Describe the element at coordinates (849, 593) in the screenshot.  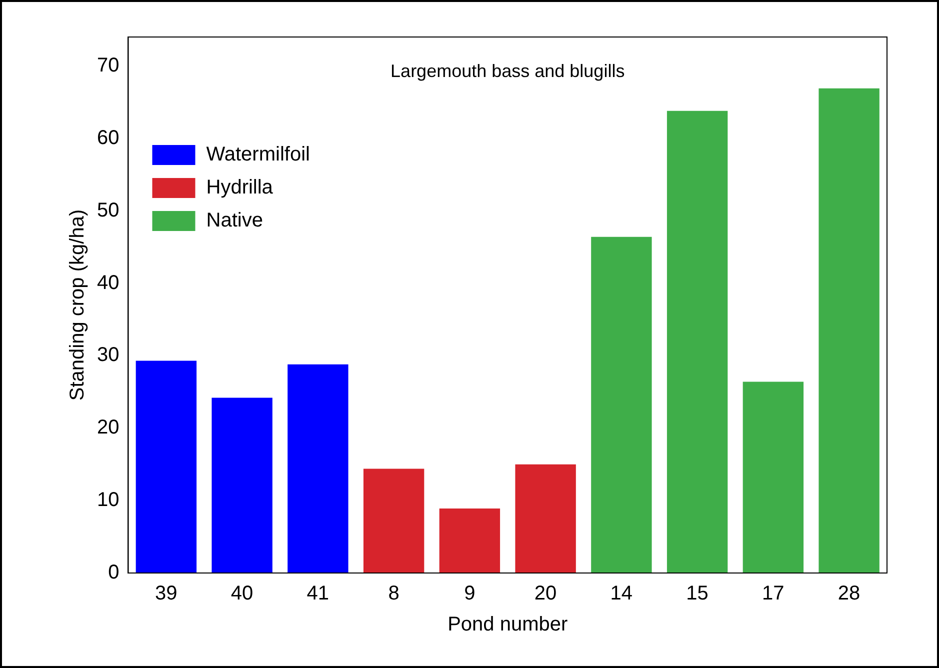
I see `x-tick-label: 28` at that location.